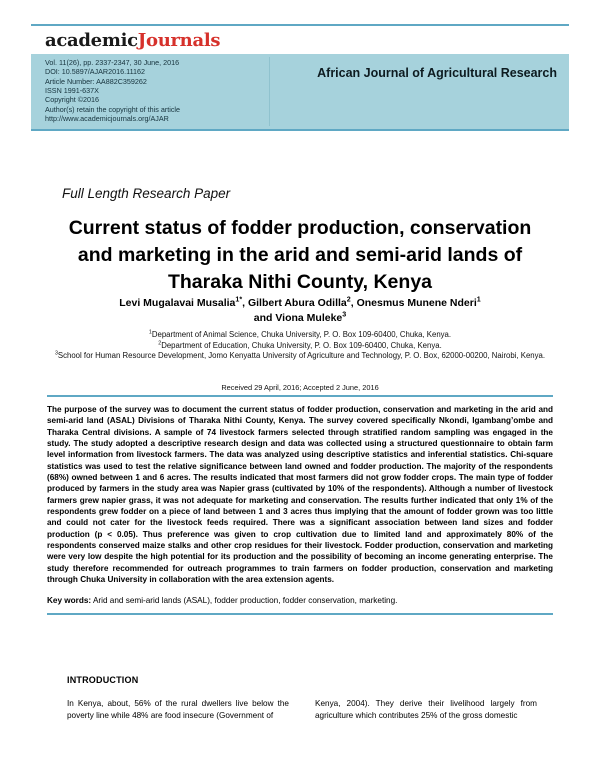 This screenshot has height=776, width=600. I want to click on article-type-label: Full Length Research Paper, so click(146, 193).